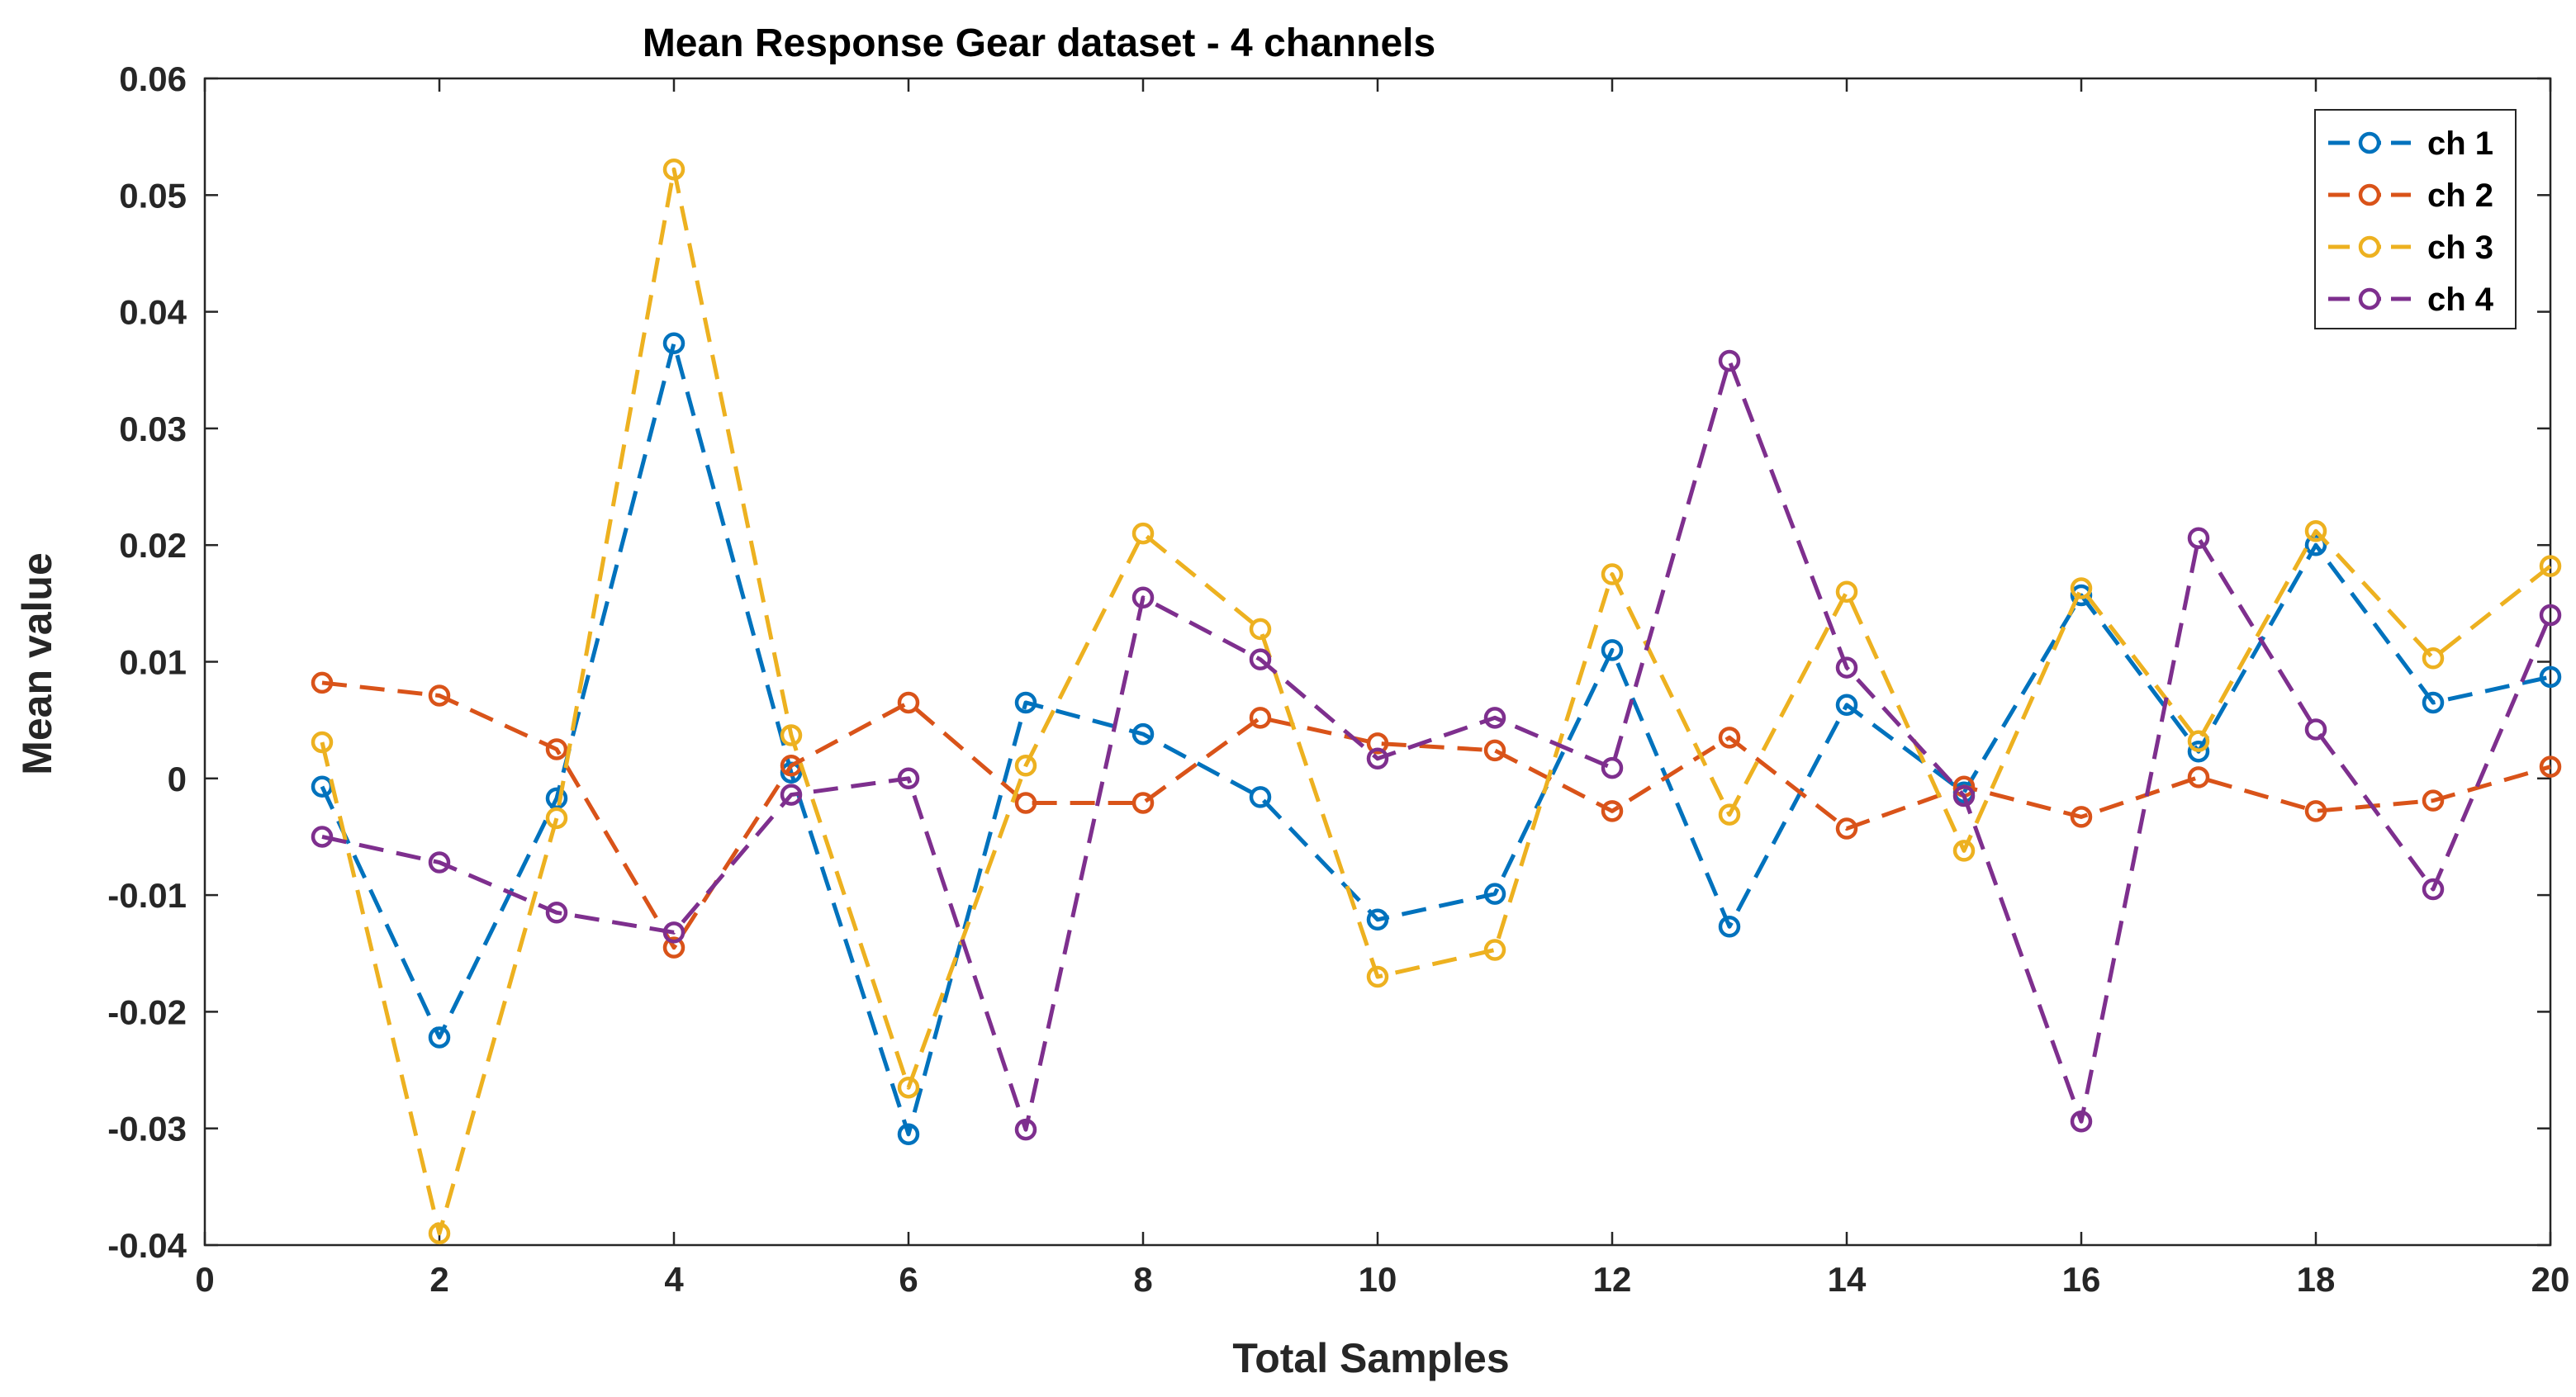  What do you see at coordinates (2081, 1279) in the screenshot?
I see `x-tick-label: 16` at bounding box center [2081, 1279].